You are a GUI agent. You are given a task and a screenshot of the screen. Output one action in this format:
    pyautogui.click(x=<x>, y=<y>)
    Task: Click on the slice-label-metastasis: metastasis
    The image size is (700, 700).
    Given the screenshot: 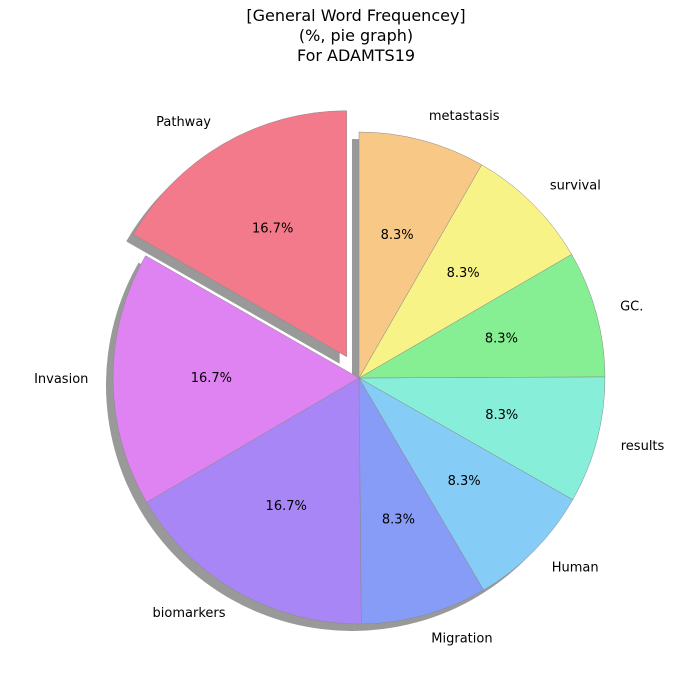 What is the action you would take?
    pyautogui.click(x=464, y=116)
    